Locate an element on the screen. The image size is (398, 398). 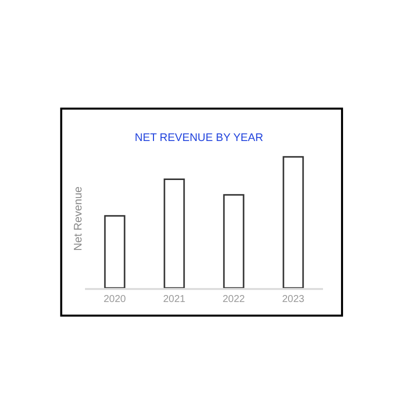
x-tick-label: 2023 is located at coordinates (293, 299).